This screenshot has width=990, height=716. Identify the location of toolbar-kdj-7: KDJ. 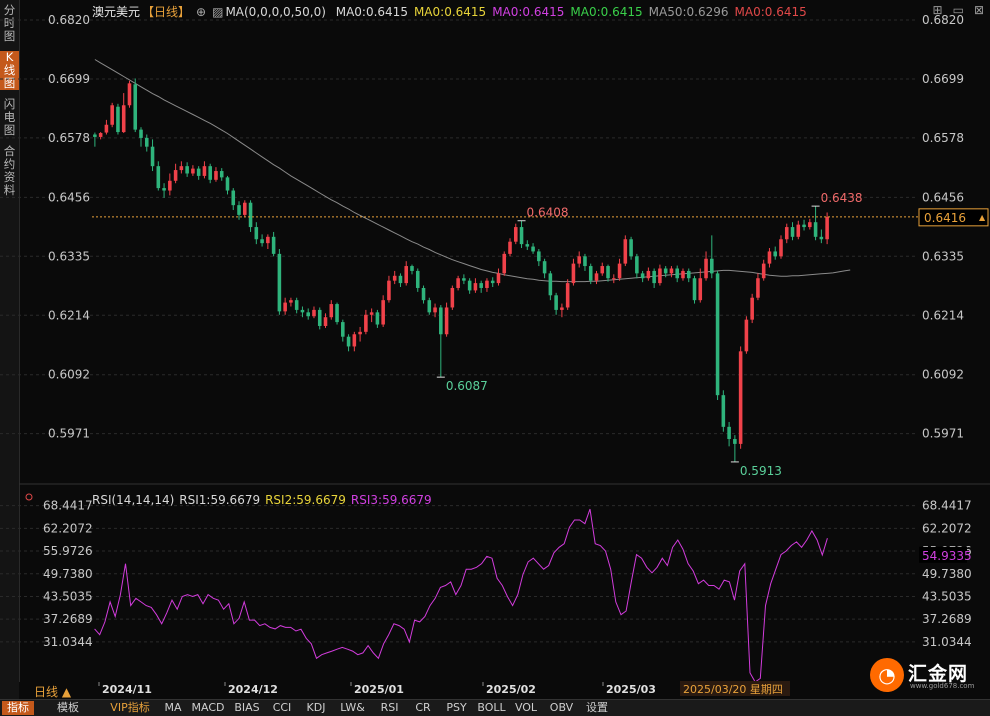
(316, 707).